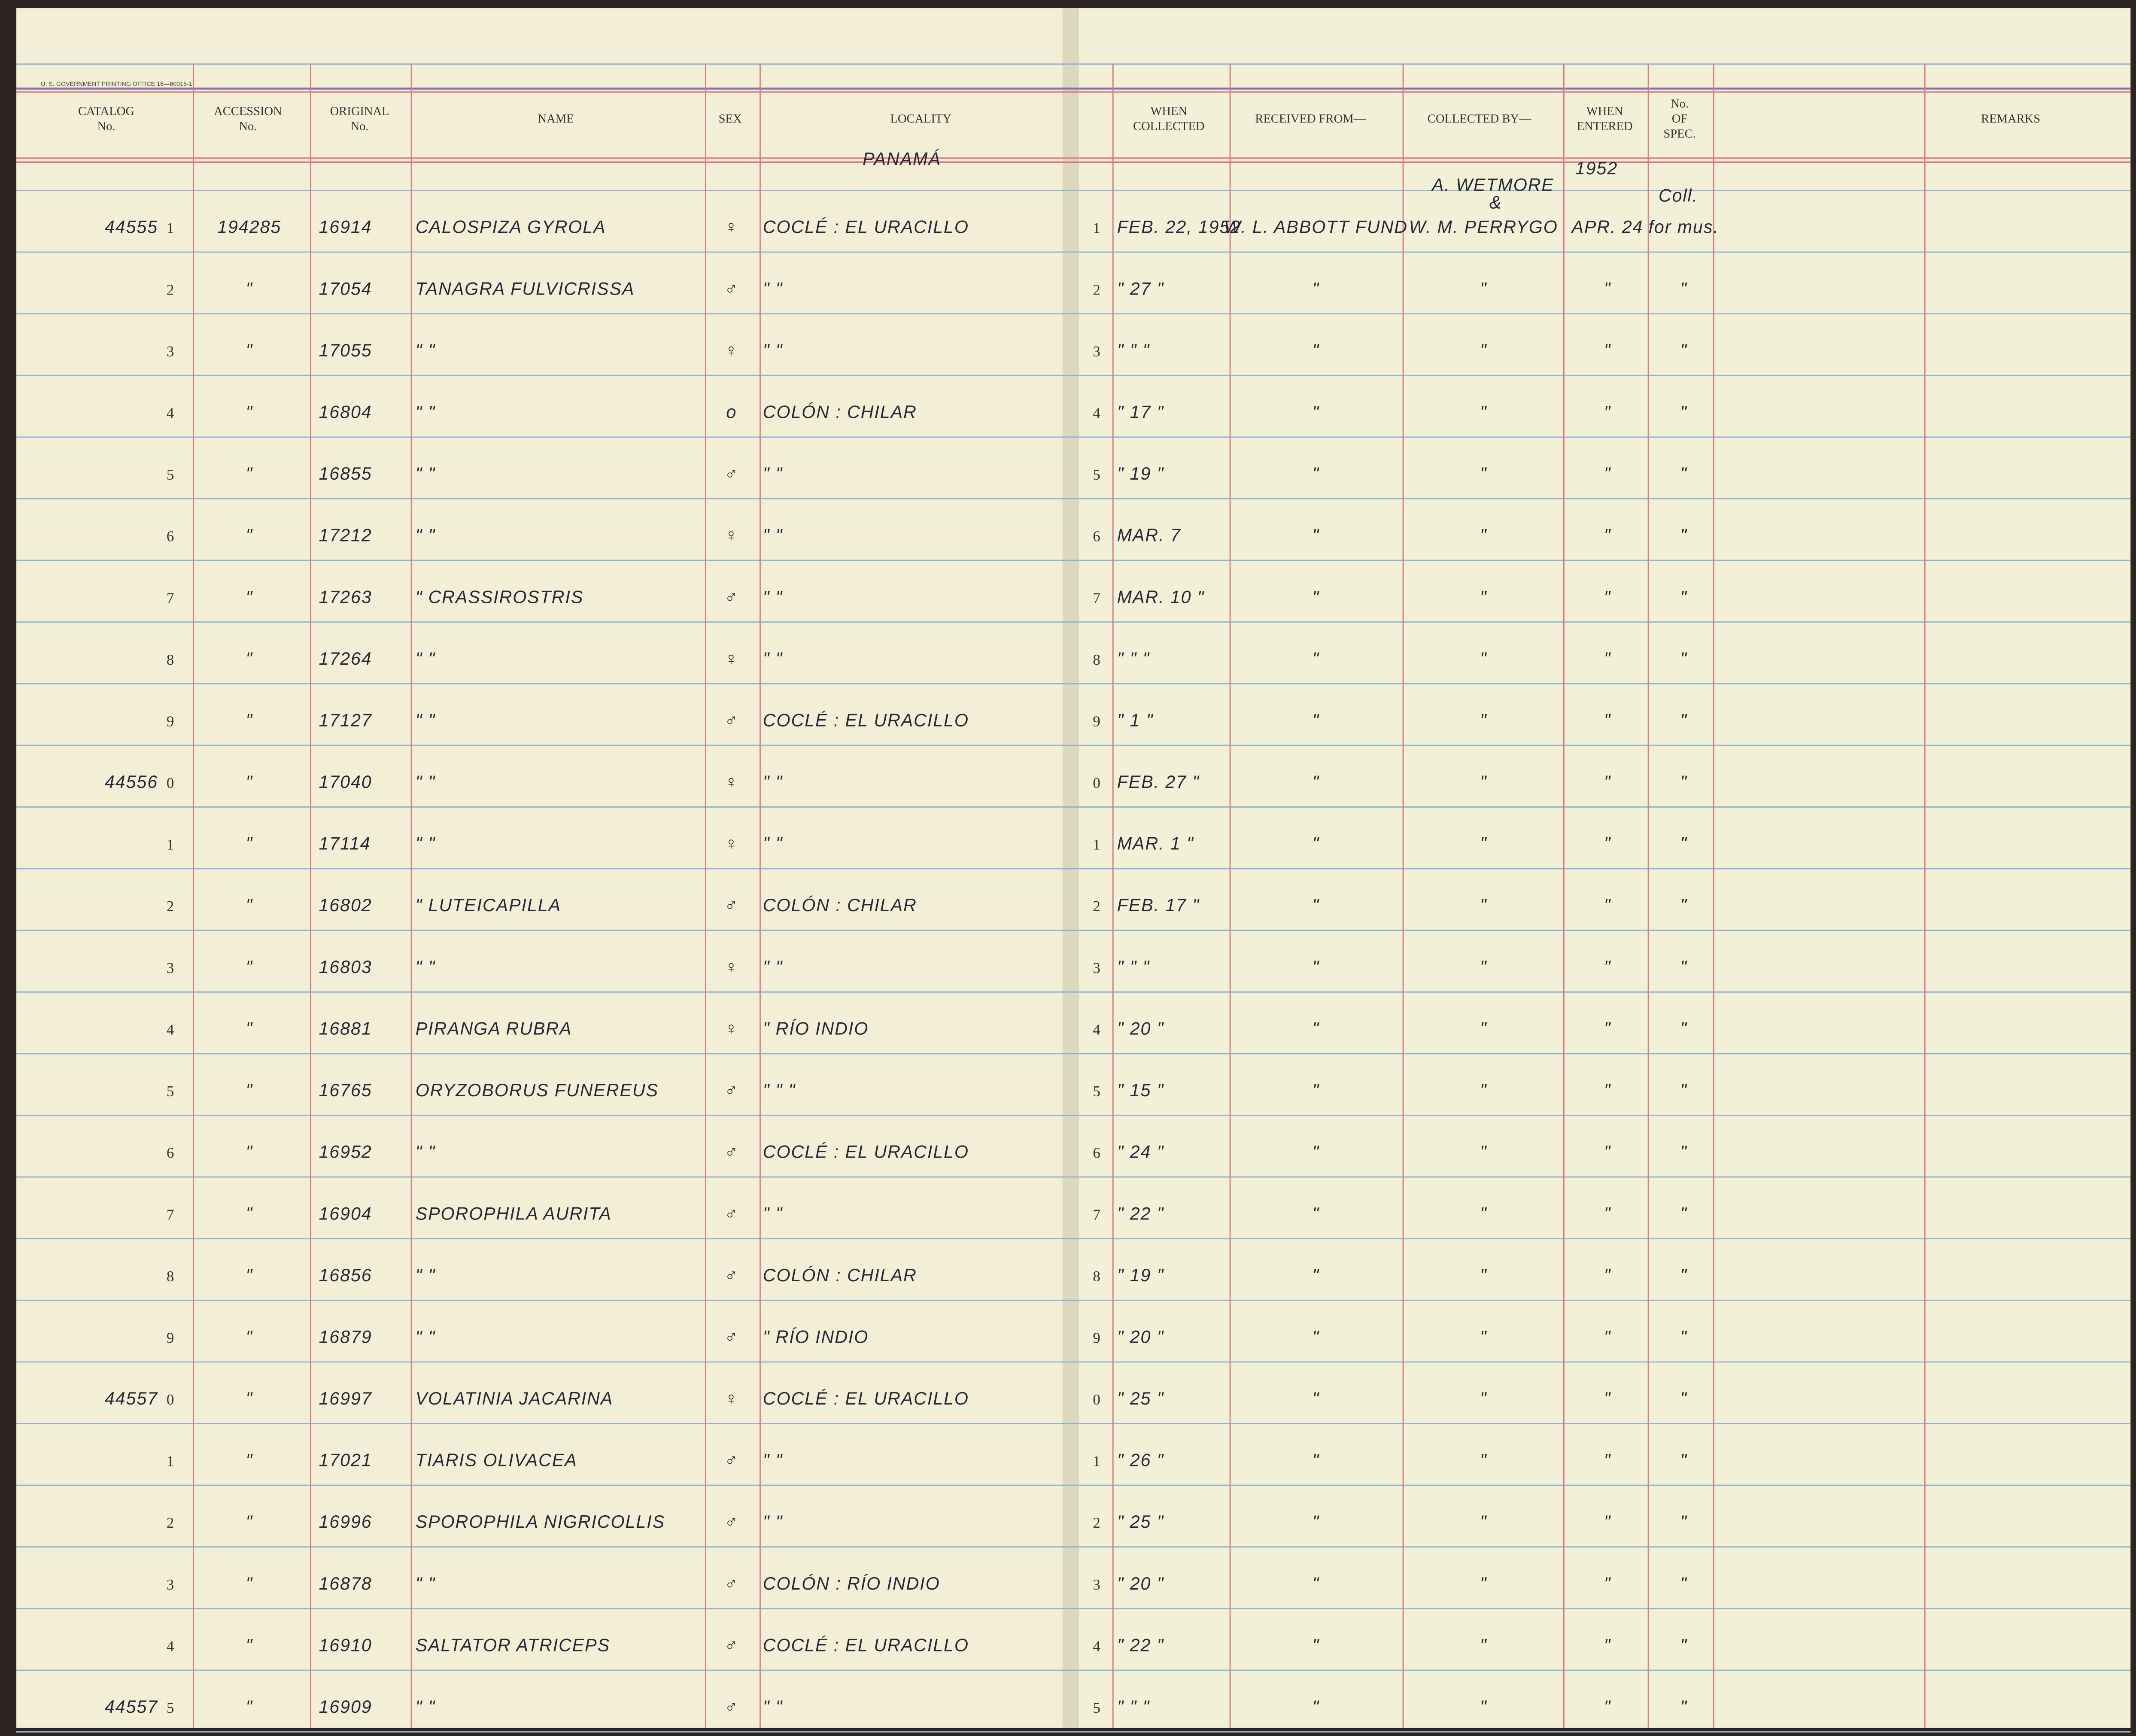  I want to click on original-cell: 16765, so click(345, 1090).